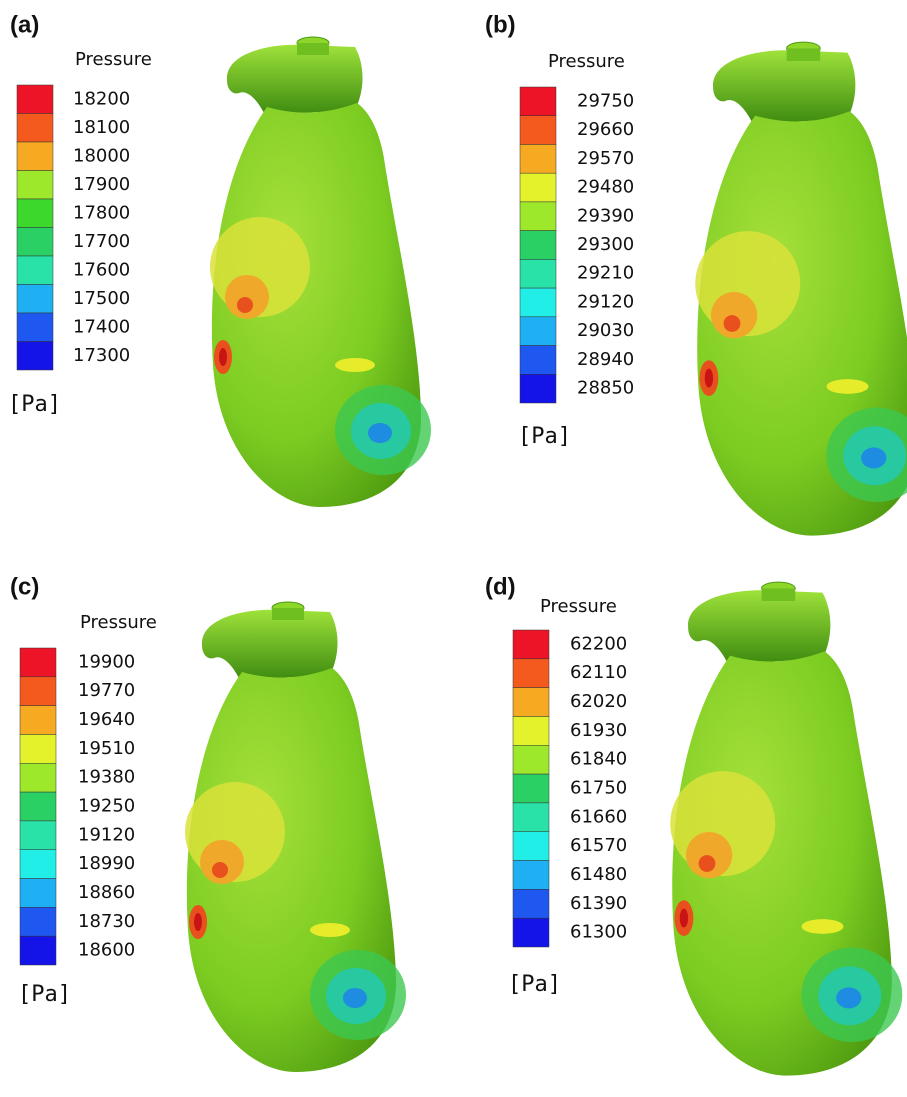  Describe the element at coordinates (101, 326) in the screenshot. I see `tick-label: 17400` at that location.